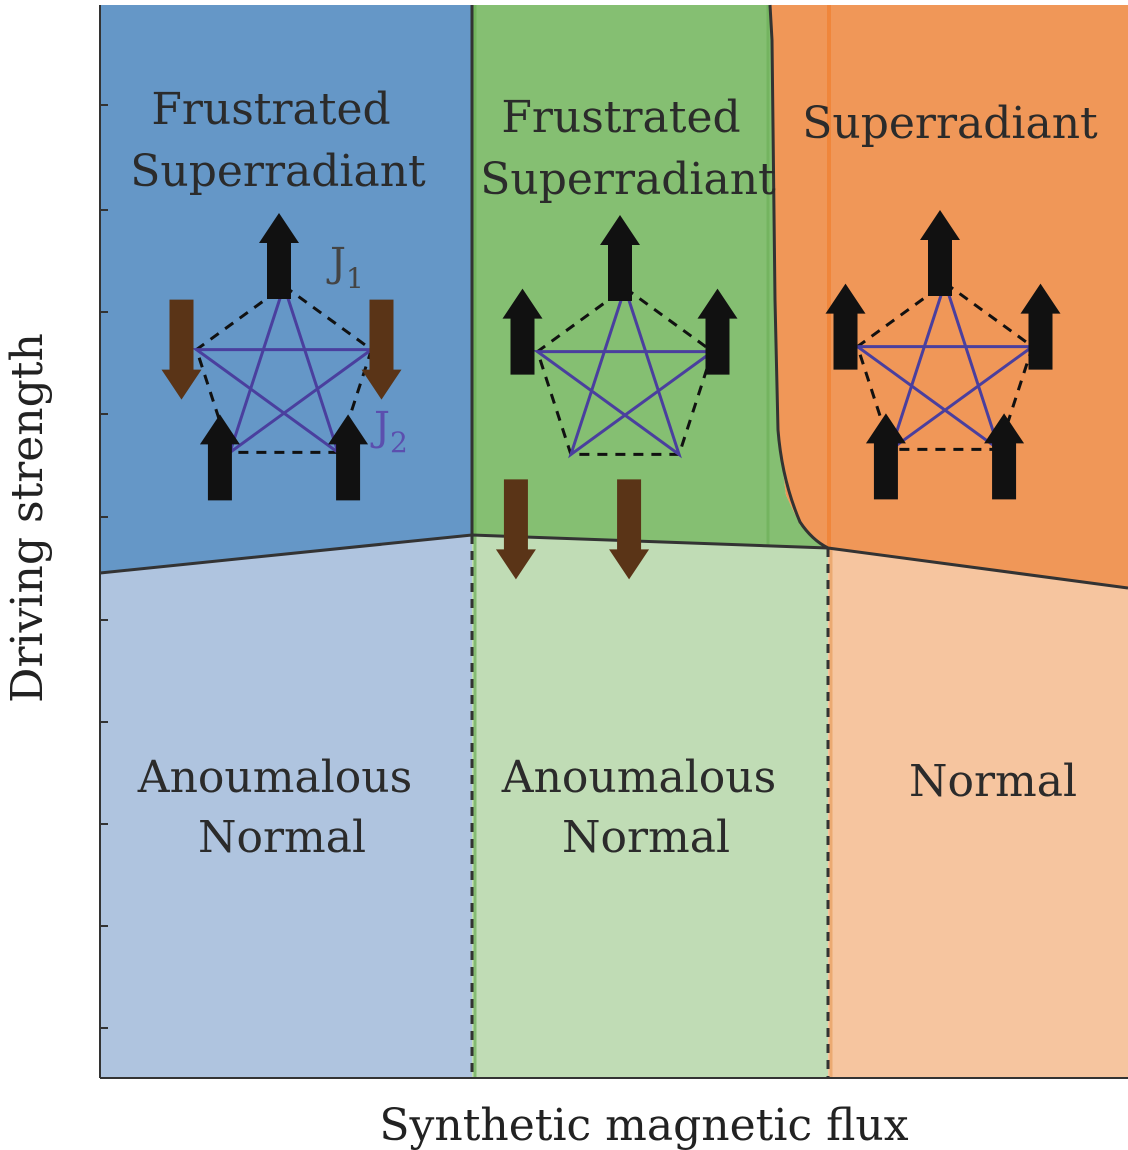  Describe the element at coordinates (628, 148) in the screenshot. I see `label-middle-upper: Frustrated Superradiant` at that location.